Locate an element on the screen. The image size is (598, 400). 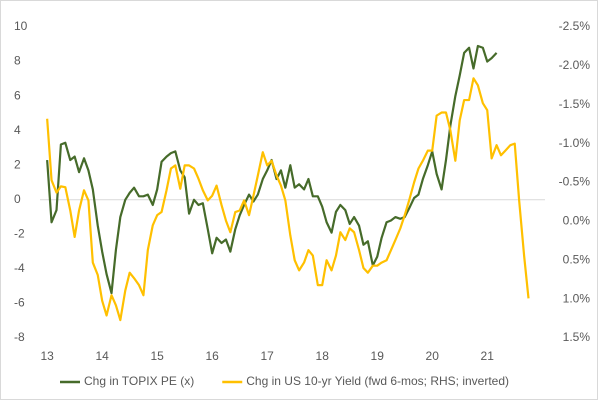
x-tick-label: 16 is located at coordinates (213, 356).